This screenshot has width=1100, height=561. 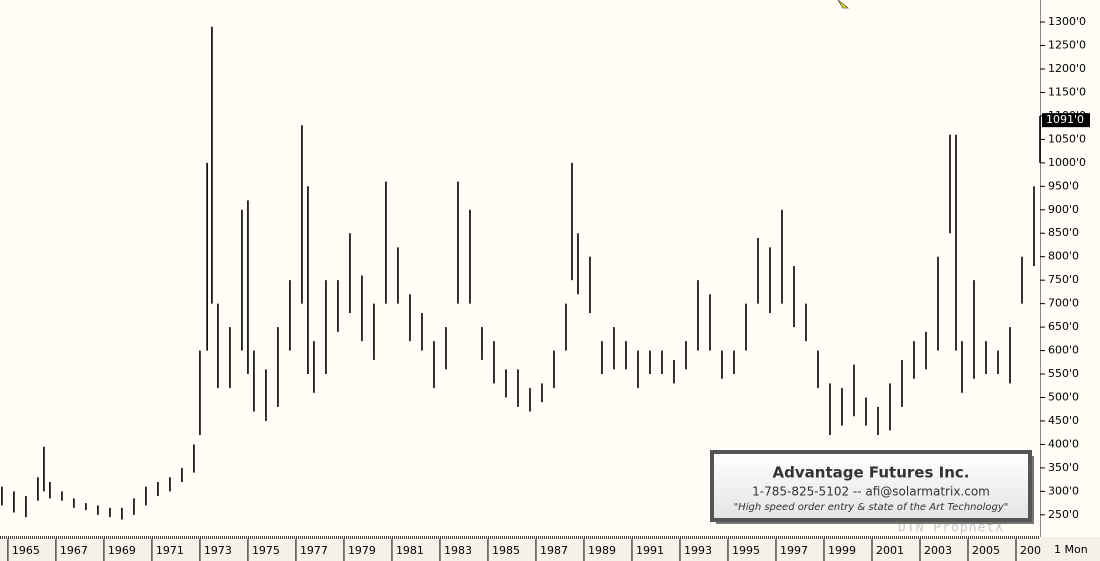 What do you see at coordinates (938, 550) in the screenshot?
I see `x-tick-label: 2003` at bounding box center [938, 550].